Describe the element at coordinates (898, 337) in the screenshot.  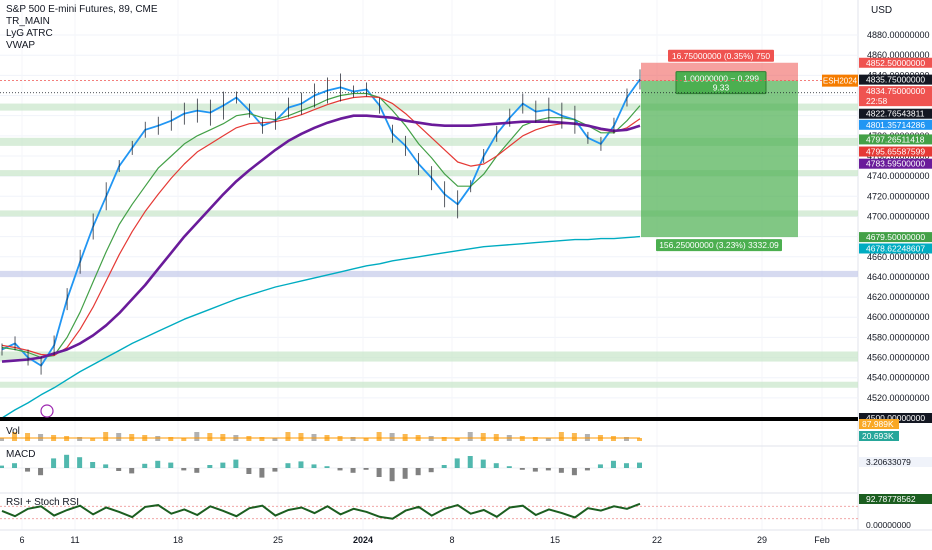
I see `y-tick-label: 4580.00000000` at that location.